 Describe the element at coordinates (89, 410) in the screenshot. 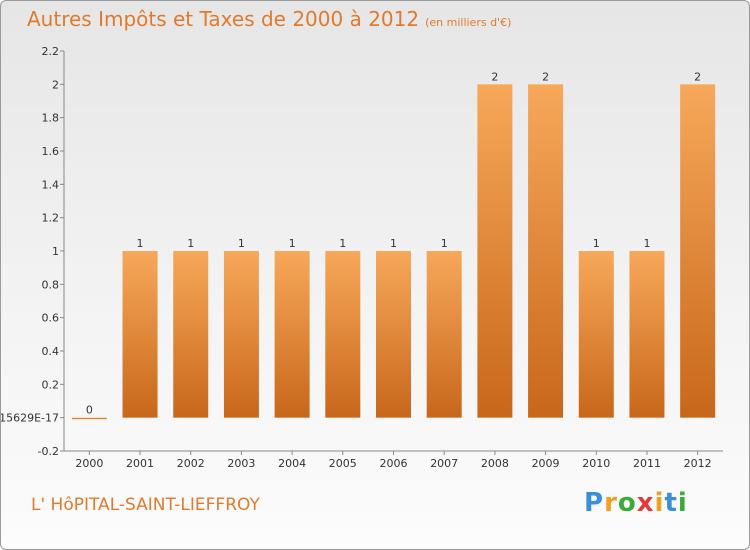

I see `data-label: 0` at that location.